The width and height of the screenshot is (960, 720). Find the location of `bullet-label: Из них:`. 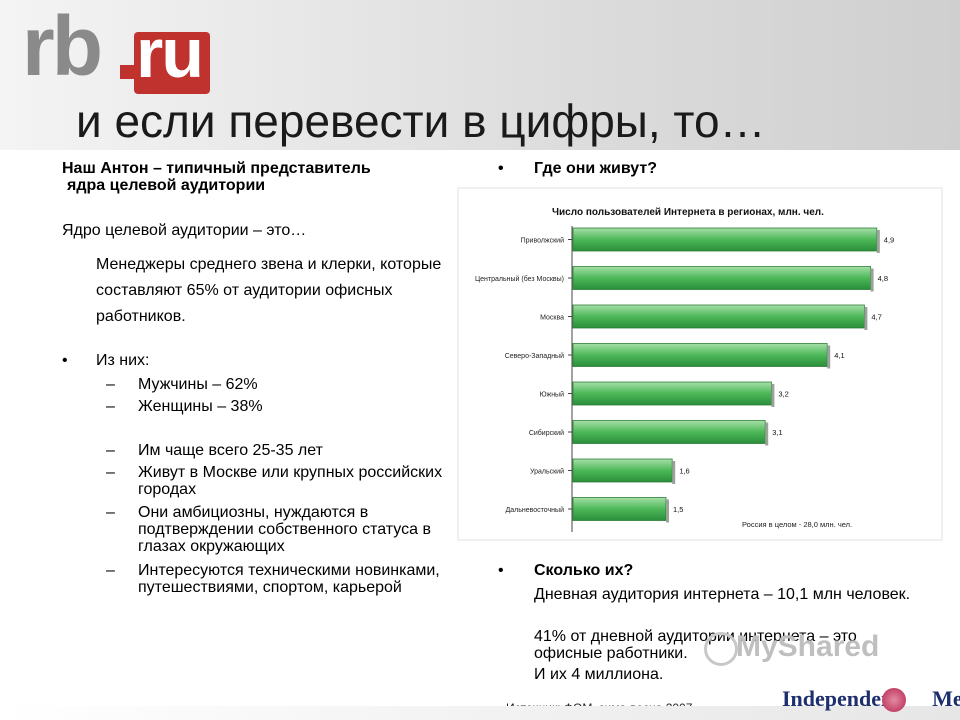

bullet-label: Из них: is located at coordinates (123, 360).